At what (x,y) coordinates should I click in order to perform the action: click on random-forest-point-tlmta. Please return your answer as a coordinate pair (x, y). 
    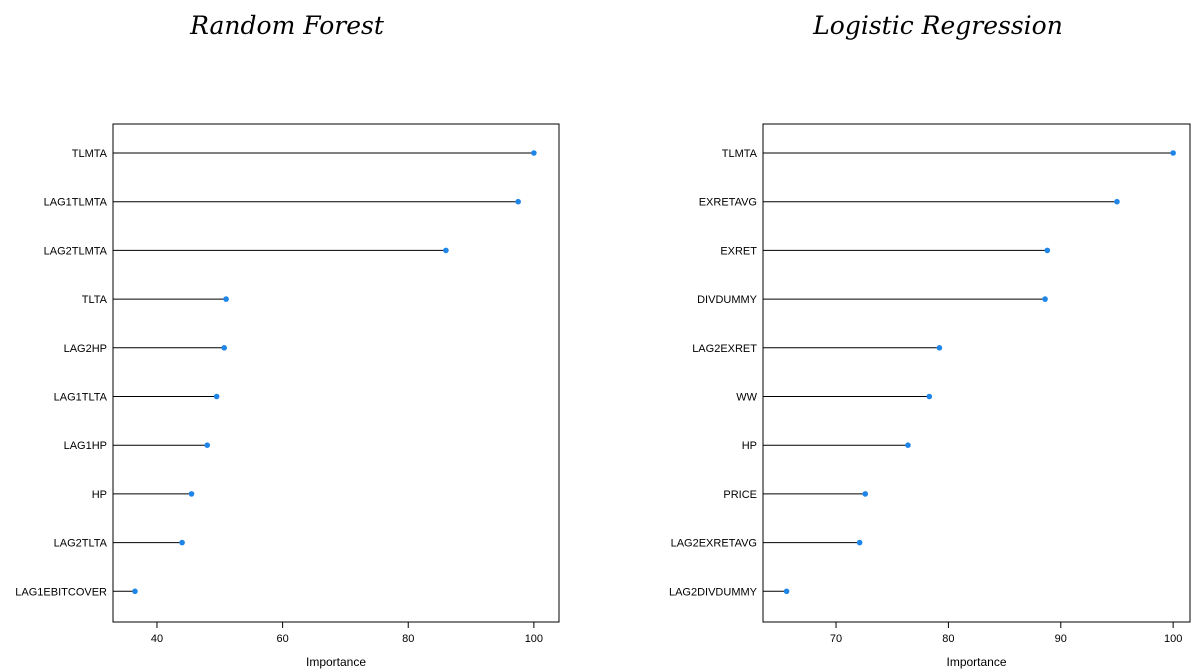
    Looking at the image, I should click on (534, 153).